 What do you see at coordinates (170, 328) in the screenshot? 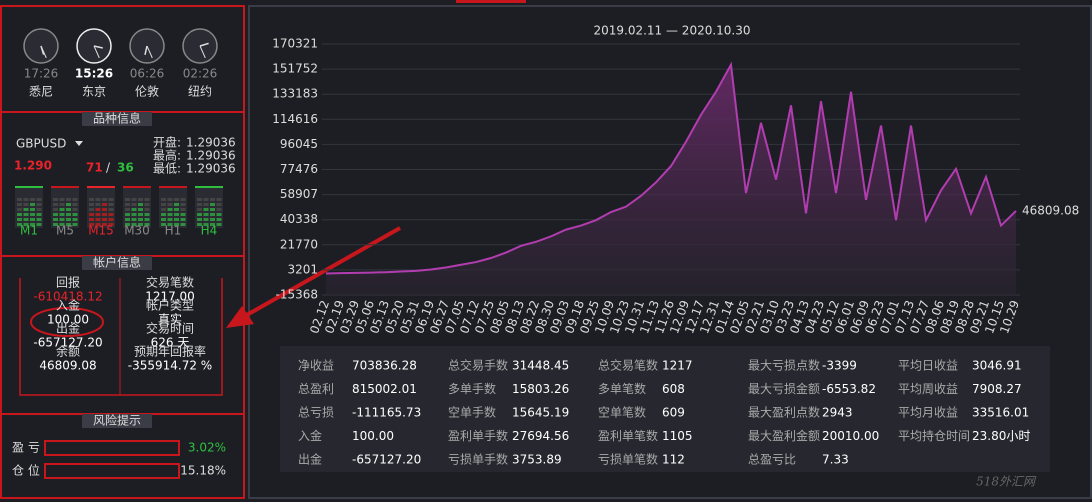
I see `account-label: 交易时间` at bounding box center [170, 328].